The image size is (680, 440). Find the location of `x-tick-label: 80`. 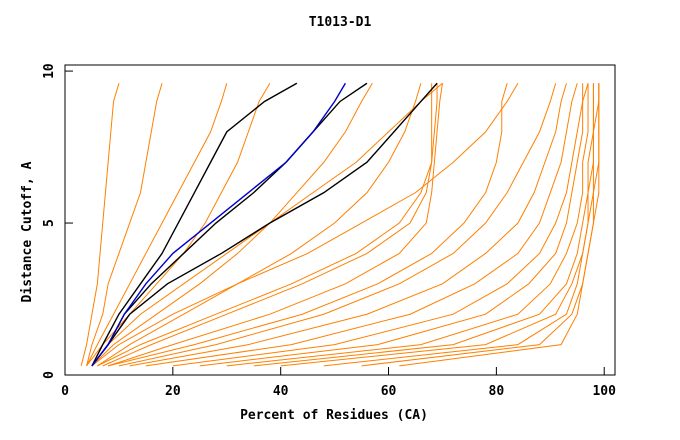

x-tick-label: 80 is located at coordinates (497, 391).